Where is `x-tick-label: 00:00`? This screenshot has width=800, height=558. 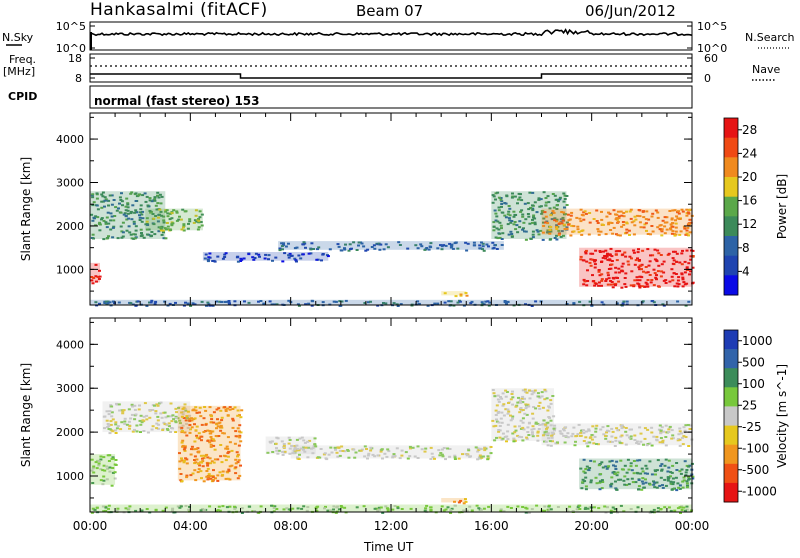 x-tick-label: 00:00 is located at coordinates (692, 526).